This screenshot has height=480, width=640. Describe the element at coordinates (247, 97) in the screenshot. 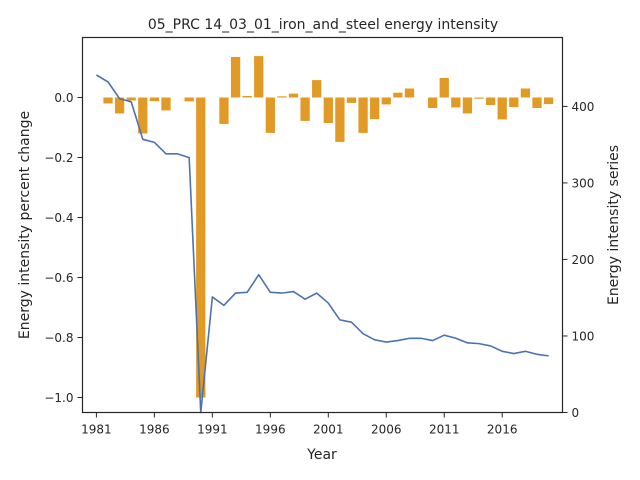

I see `bar-1994` at that location.